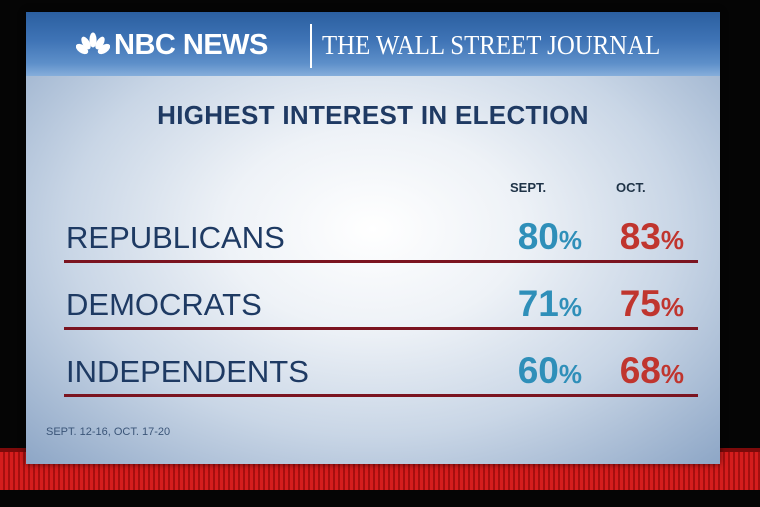 This screenshot has width=760, height=507. I want to click on oct-number: 83, so click(640, 236).